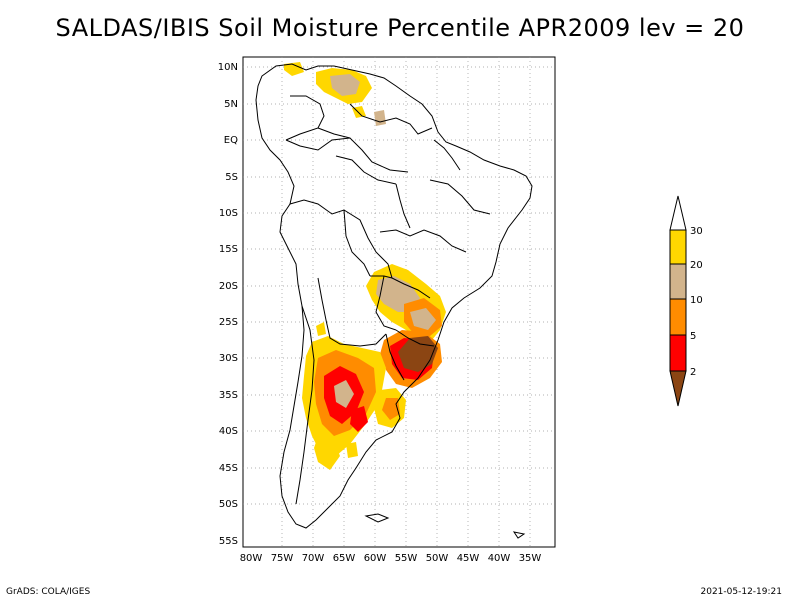 The image size is (800, 600). I want to click on lat-label: EQ, so click(231, 140).